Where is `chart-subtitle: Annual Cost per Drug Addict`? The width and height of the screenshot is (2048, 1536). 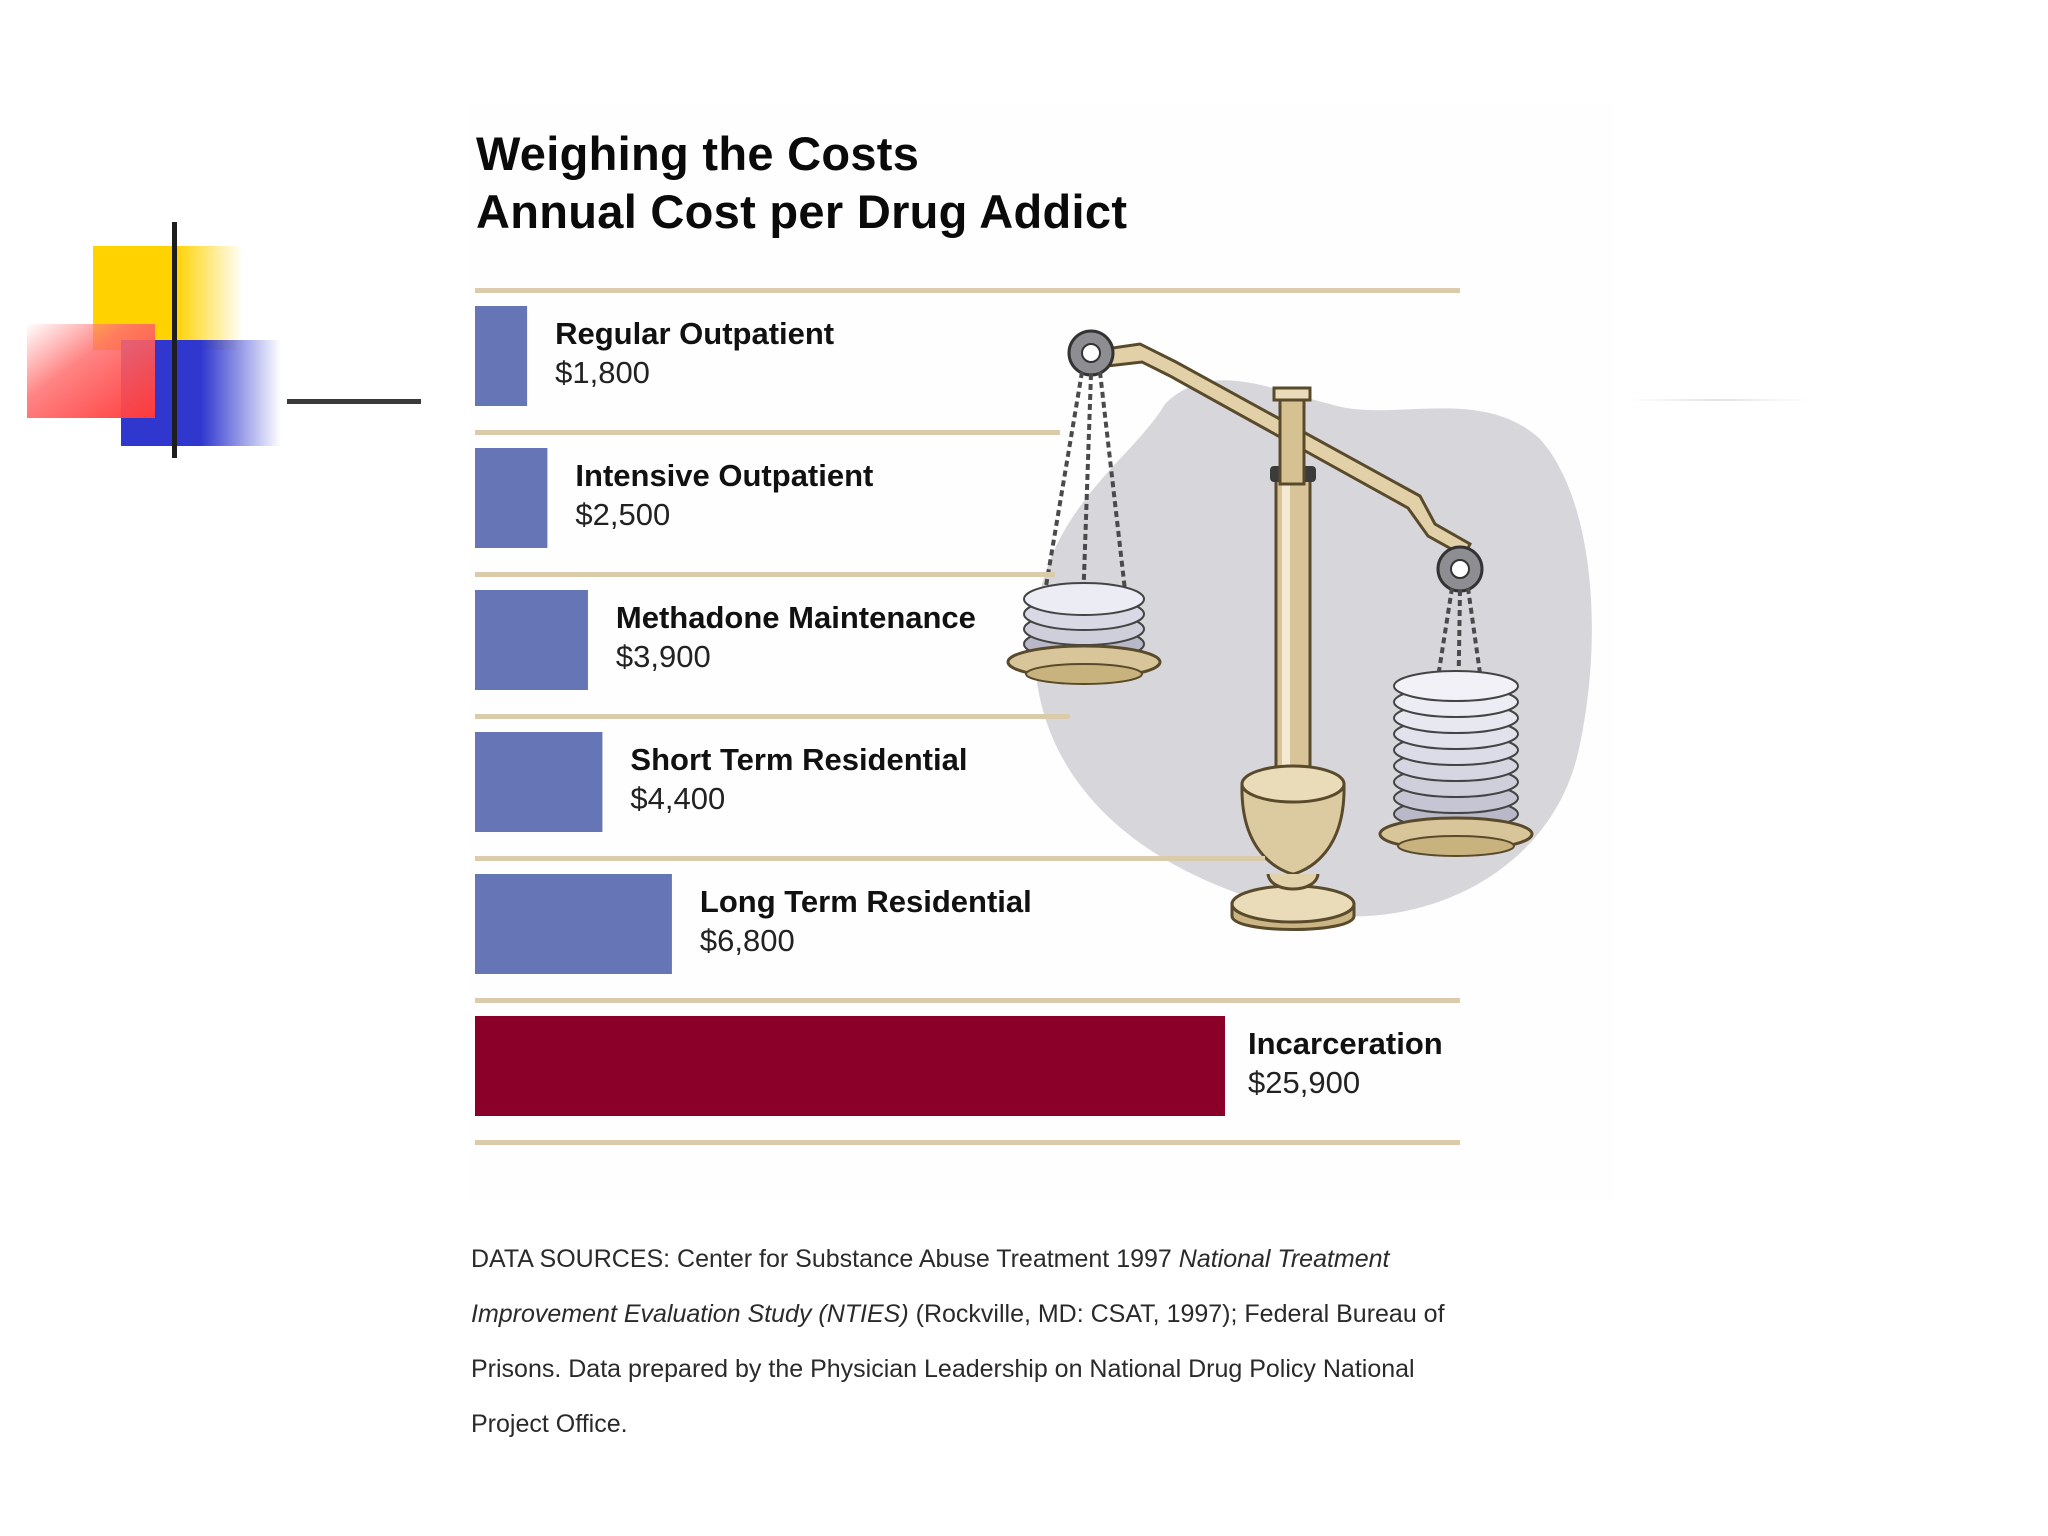 chart-subtitle: Annual Cost per Drug Addict is located at coordinates (802, 211).